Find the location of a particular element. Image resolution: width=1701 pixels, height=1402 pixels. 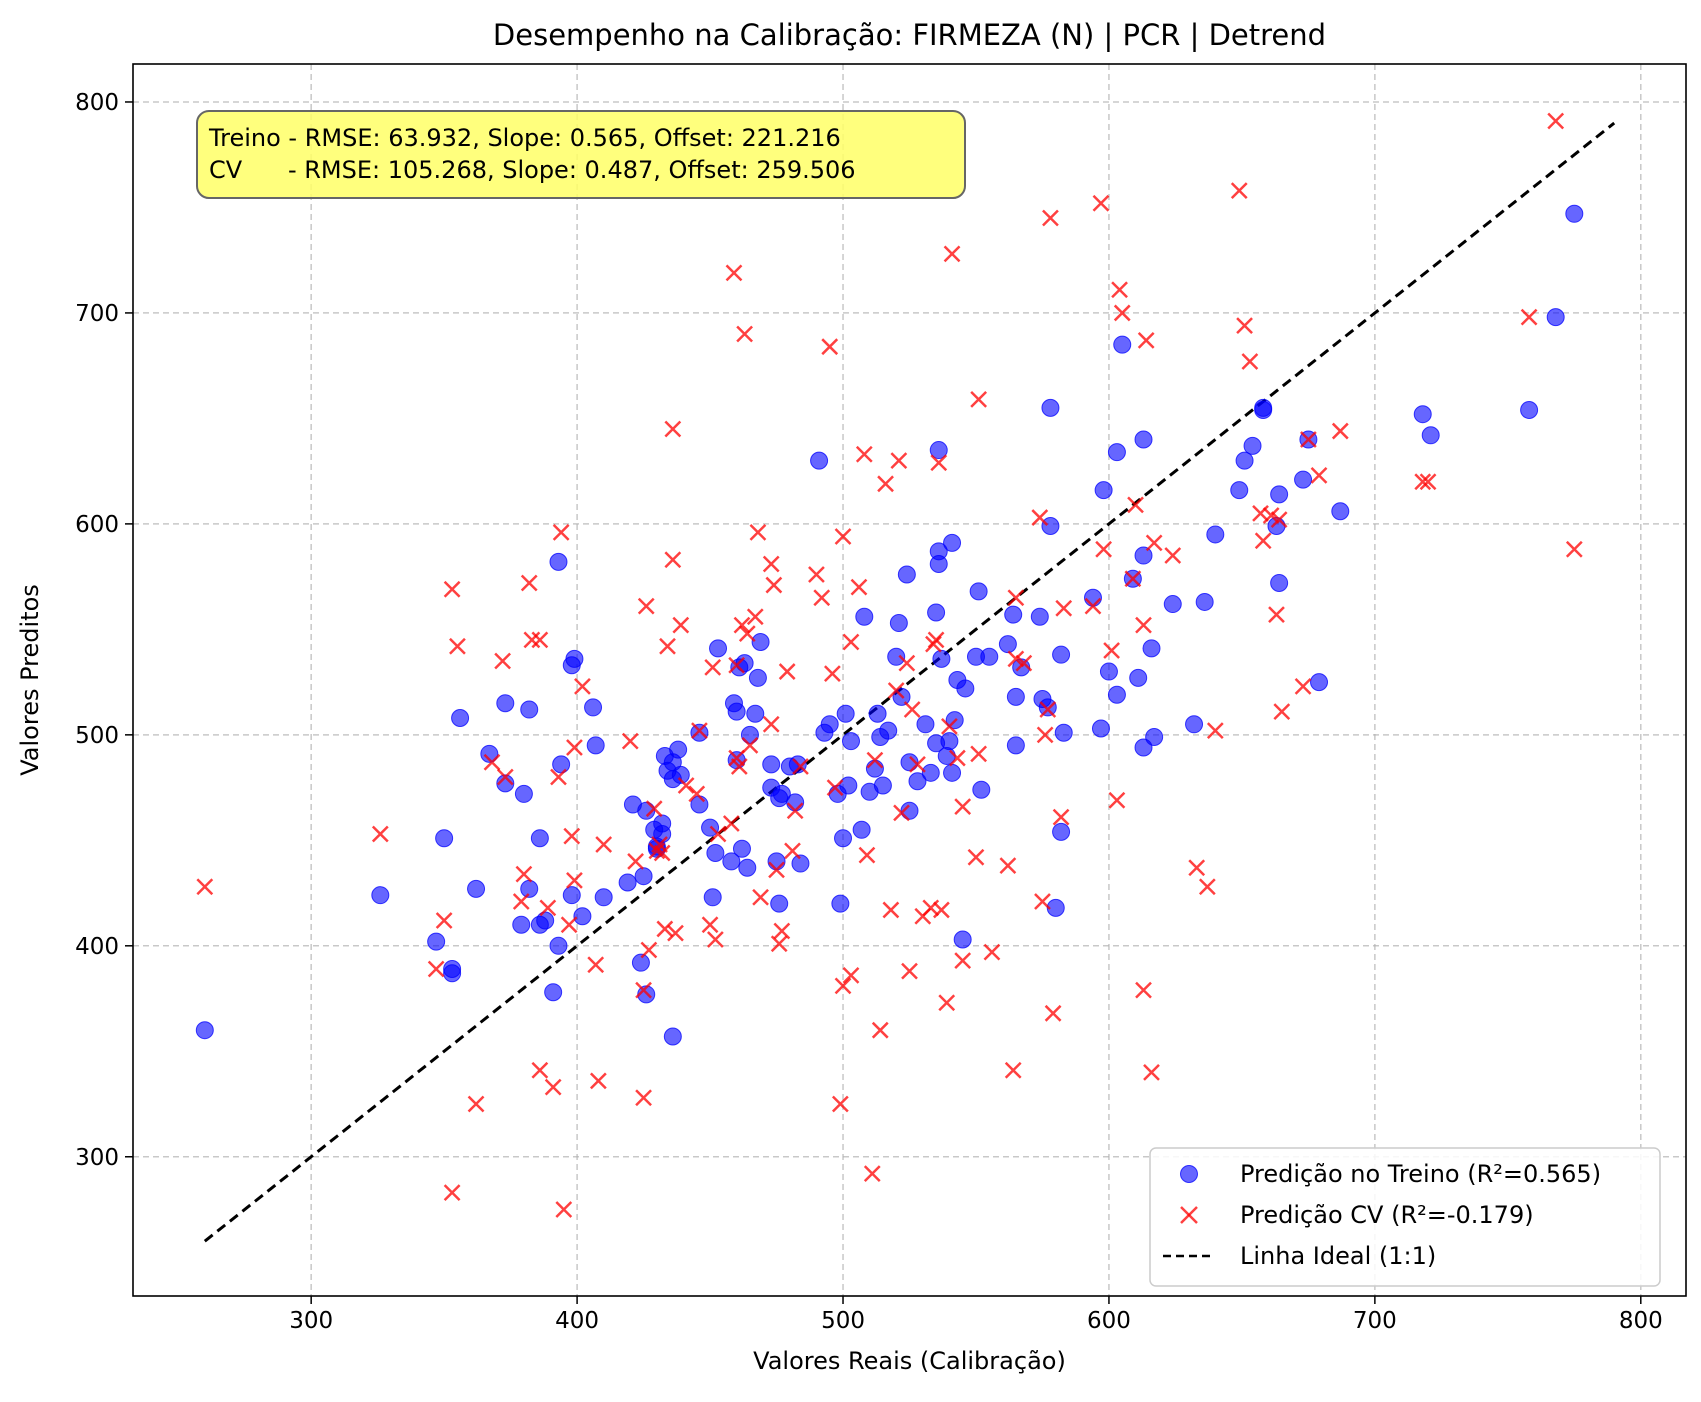

legend-cv-label: Predição CV (R²=-0.179) is located at coordinates (1387, 1215).